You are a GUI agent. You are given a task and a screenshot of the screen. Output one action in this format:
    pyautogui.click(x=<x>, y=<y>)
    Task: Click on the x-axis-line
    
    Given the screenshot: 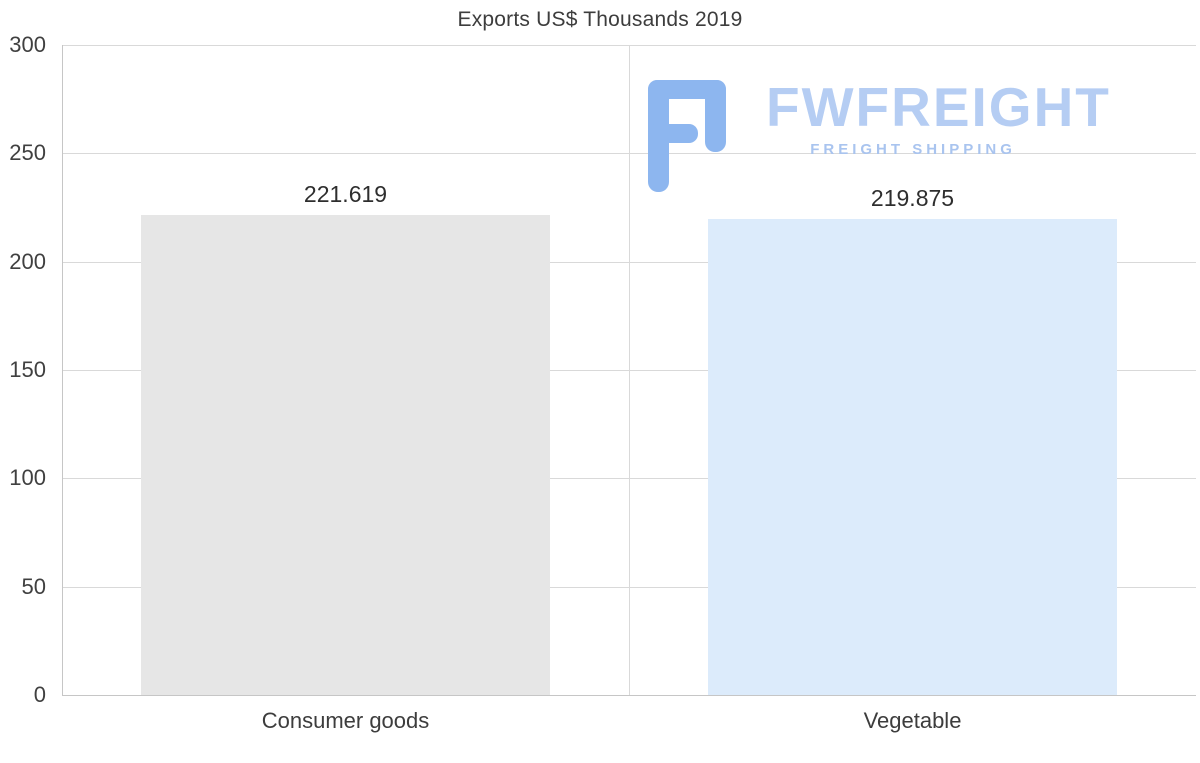 What is the action you would take?
    pyautogui.click(x=629, y=695)
    